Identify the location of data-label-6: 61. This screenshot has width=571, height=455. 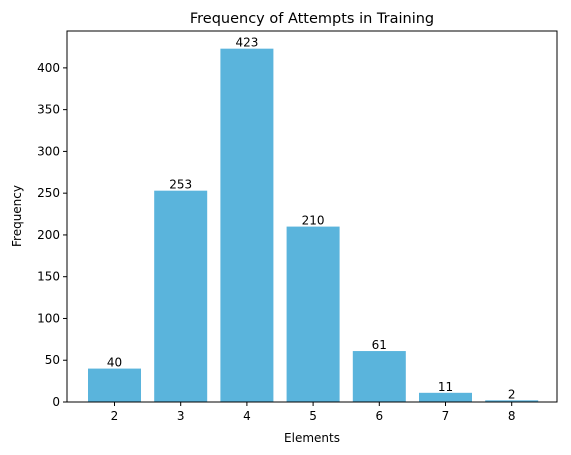
(379, 345).